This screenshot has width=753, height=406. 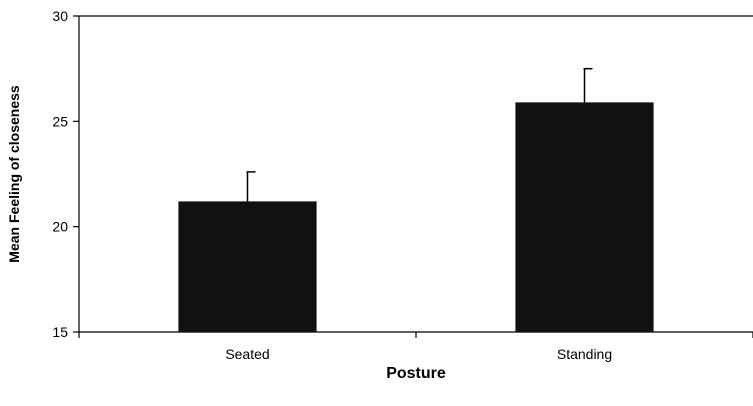 What do you see at coordinates (247, 266) in the screenshot?
I see `bar-seated` at bounding box center [247, 266].